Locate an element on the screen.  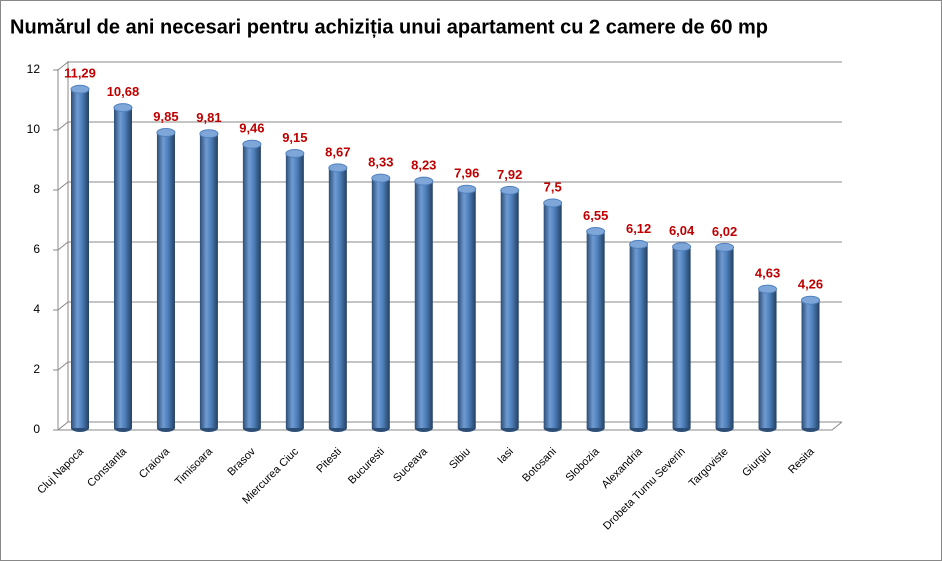
value-label: 6,12 is located at coordinates (638, 228).